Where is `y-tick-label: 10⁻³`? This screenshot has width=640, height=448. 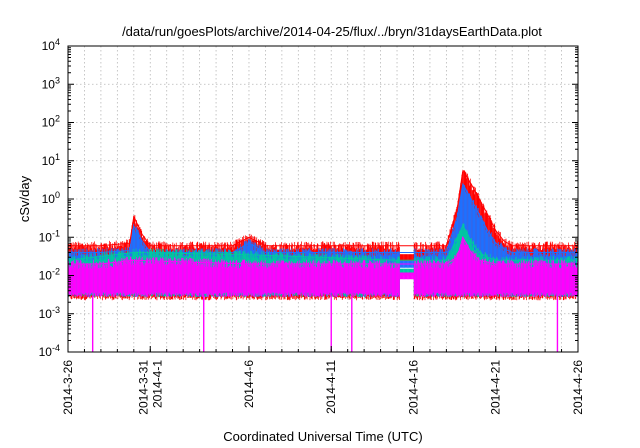
y-tick-label: 10⁻³ is located at coordinates (49, 313).